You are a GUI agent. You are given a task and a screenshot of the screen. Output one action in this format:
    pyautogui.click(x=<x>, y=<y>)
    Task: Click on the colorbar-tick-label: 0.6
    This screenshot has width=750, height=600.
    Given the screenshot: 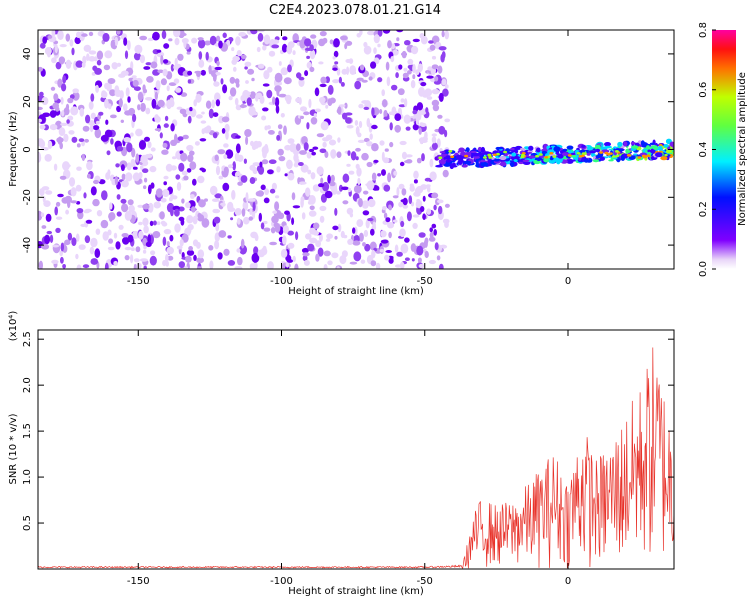 What is the action you would take?
    pyautogui.click(x=703, y=90)
    